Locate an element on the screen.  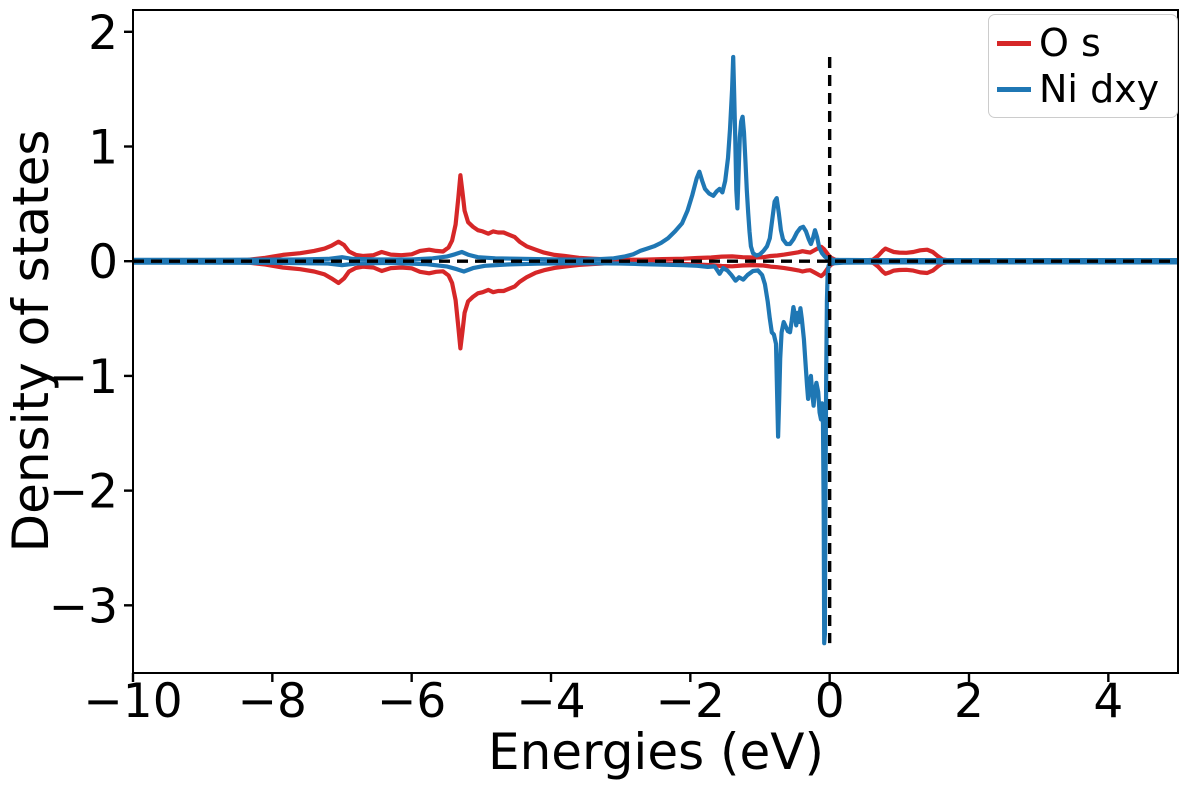
x-tick-label: 0 is located at coordinates (830, 701).